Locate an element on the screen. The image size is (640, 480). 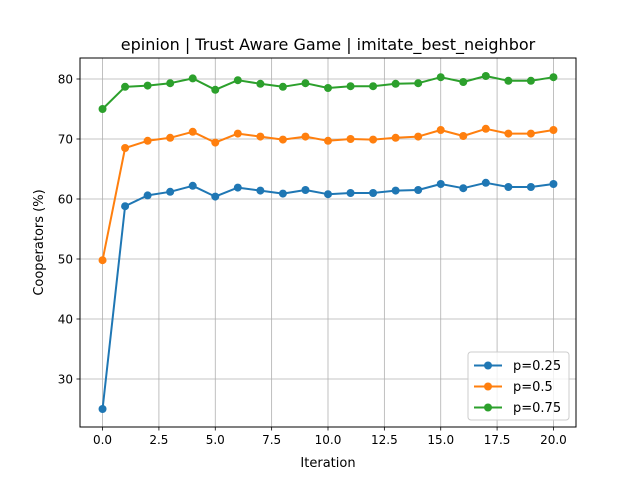
x-tick-label: 17.5 is located at coordinates (497, 440).